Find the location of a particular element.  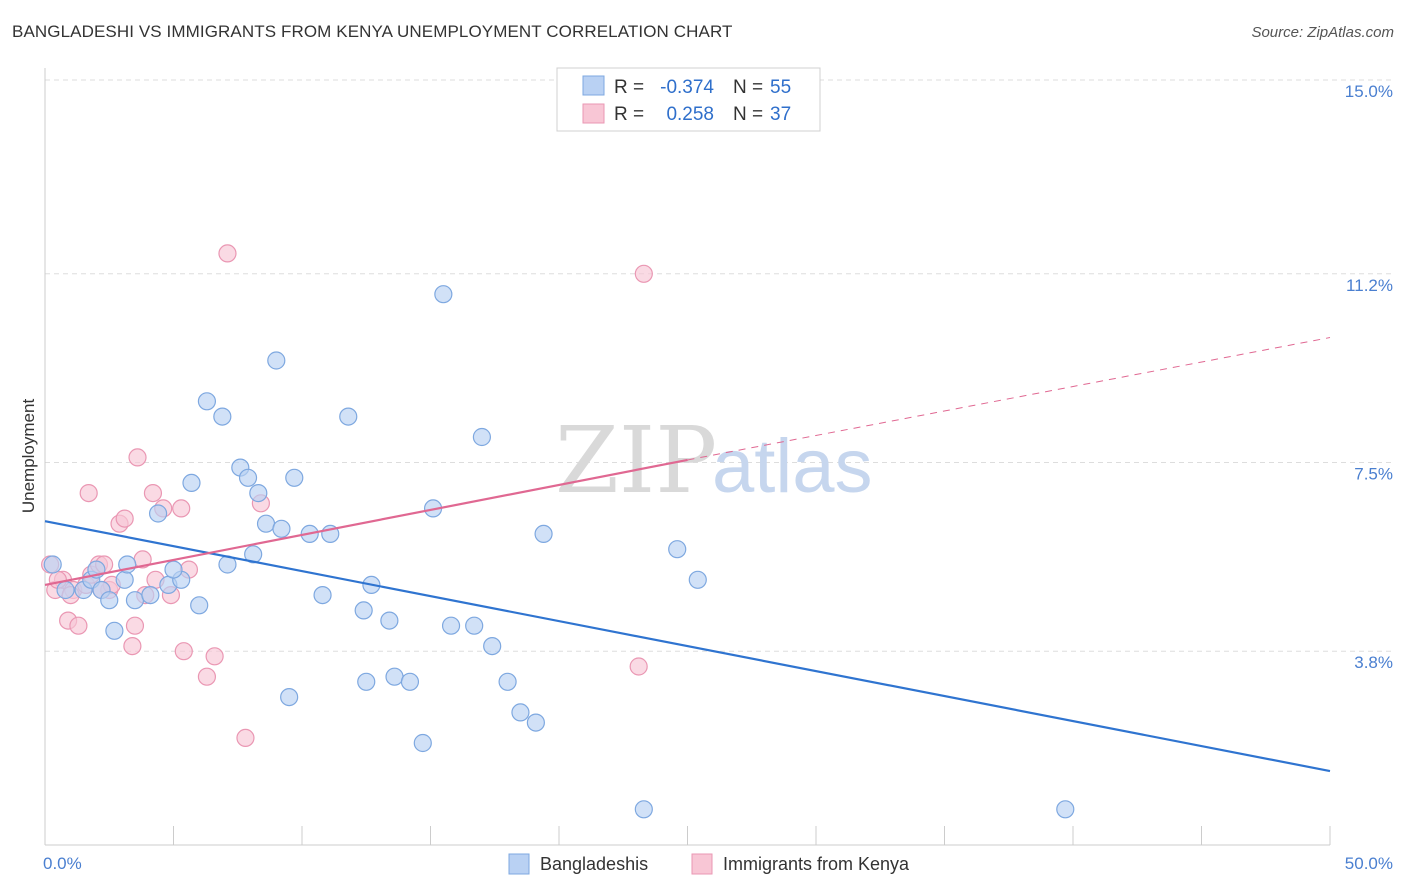

legend-r-label-2: R = is located at coordinates (629, 114).